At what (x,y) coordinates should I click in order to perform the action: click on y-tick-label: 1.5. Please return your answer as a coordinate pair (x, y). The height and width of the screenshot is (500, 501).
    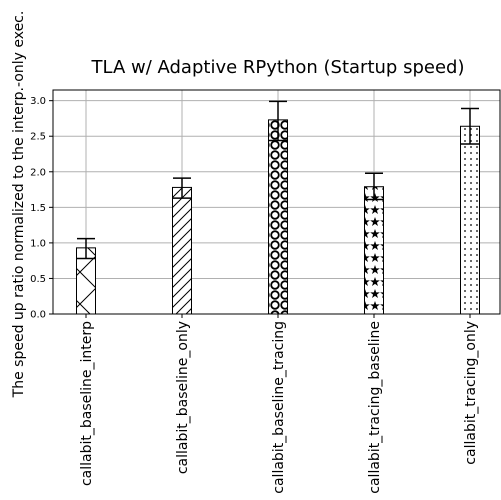
    Looking at the image, I should click on (38, 208).